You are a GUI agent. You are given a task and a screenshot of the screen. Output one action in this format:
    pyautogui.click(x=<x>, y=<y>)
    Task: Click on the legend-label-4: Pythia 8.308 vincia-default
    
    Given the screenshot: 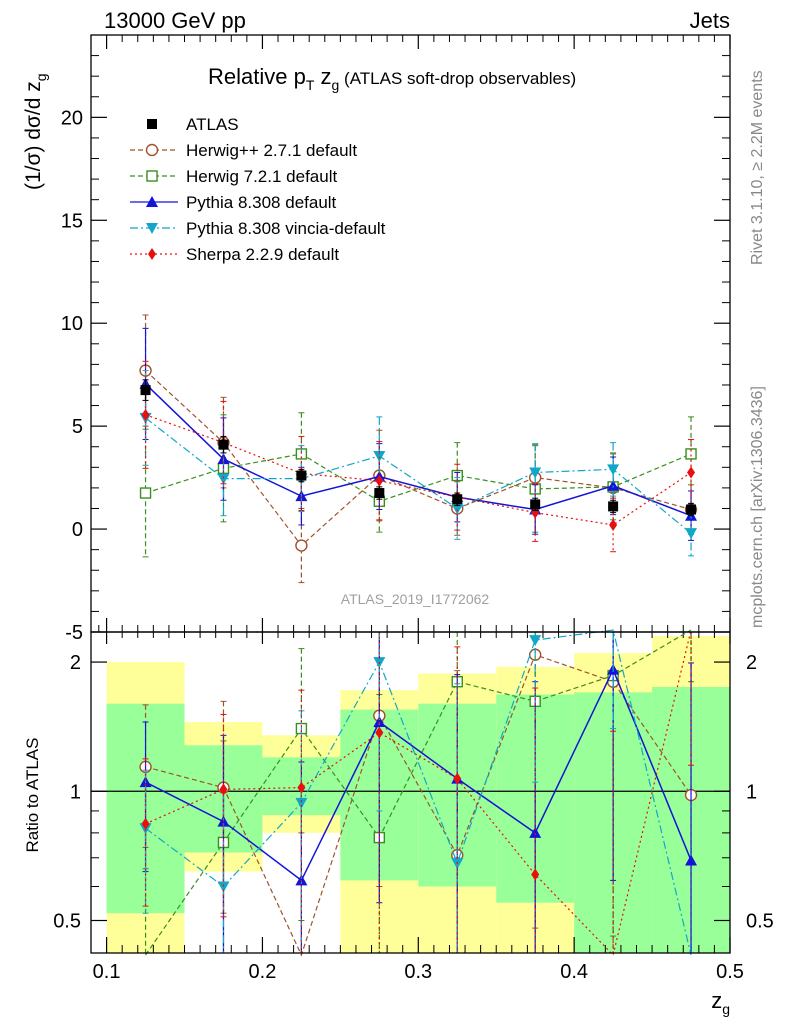 What is the action you would take?
    pyautogui.click(x=286, y=228)
    